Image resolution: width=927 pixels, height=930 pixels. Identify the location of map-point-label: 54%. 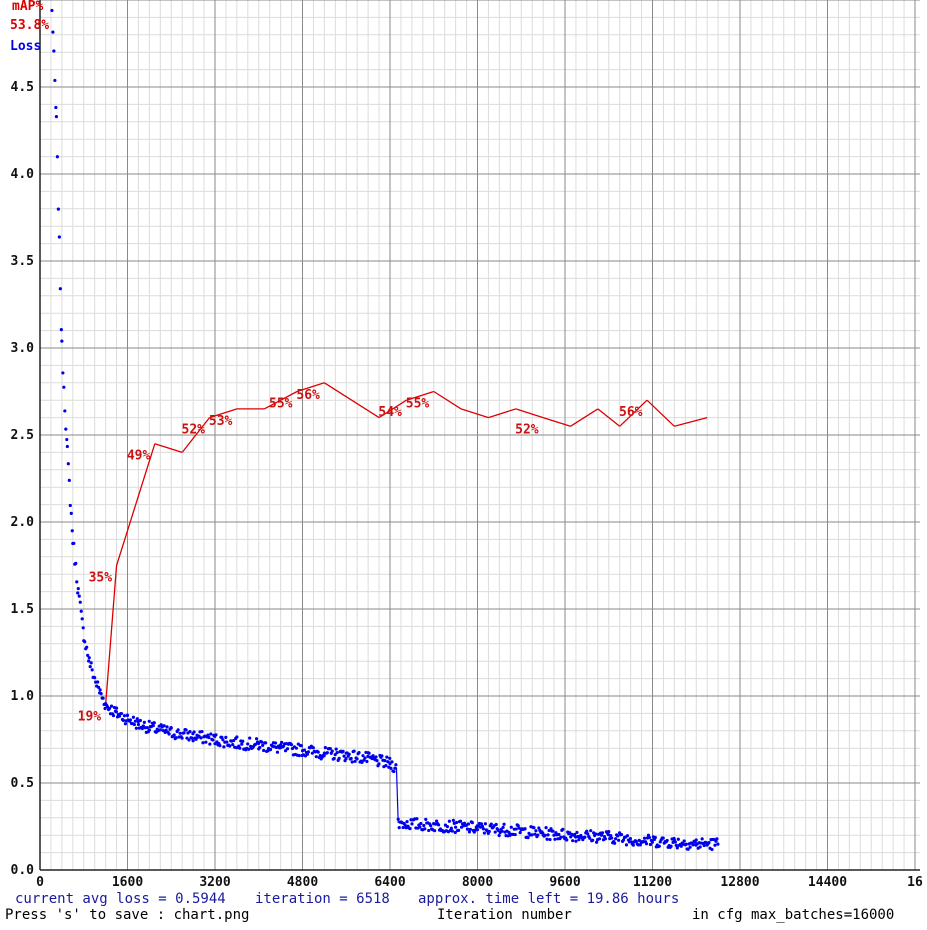
(390, 412).